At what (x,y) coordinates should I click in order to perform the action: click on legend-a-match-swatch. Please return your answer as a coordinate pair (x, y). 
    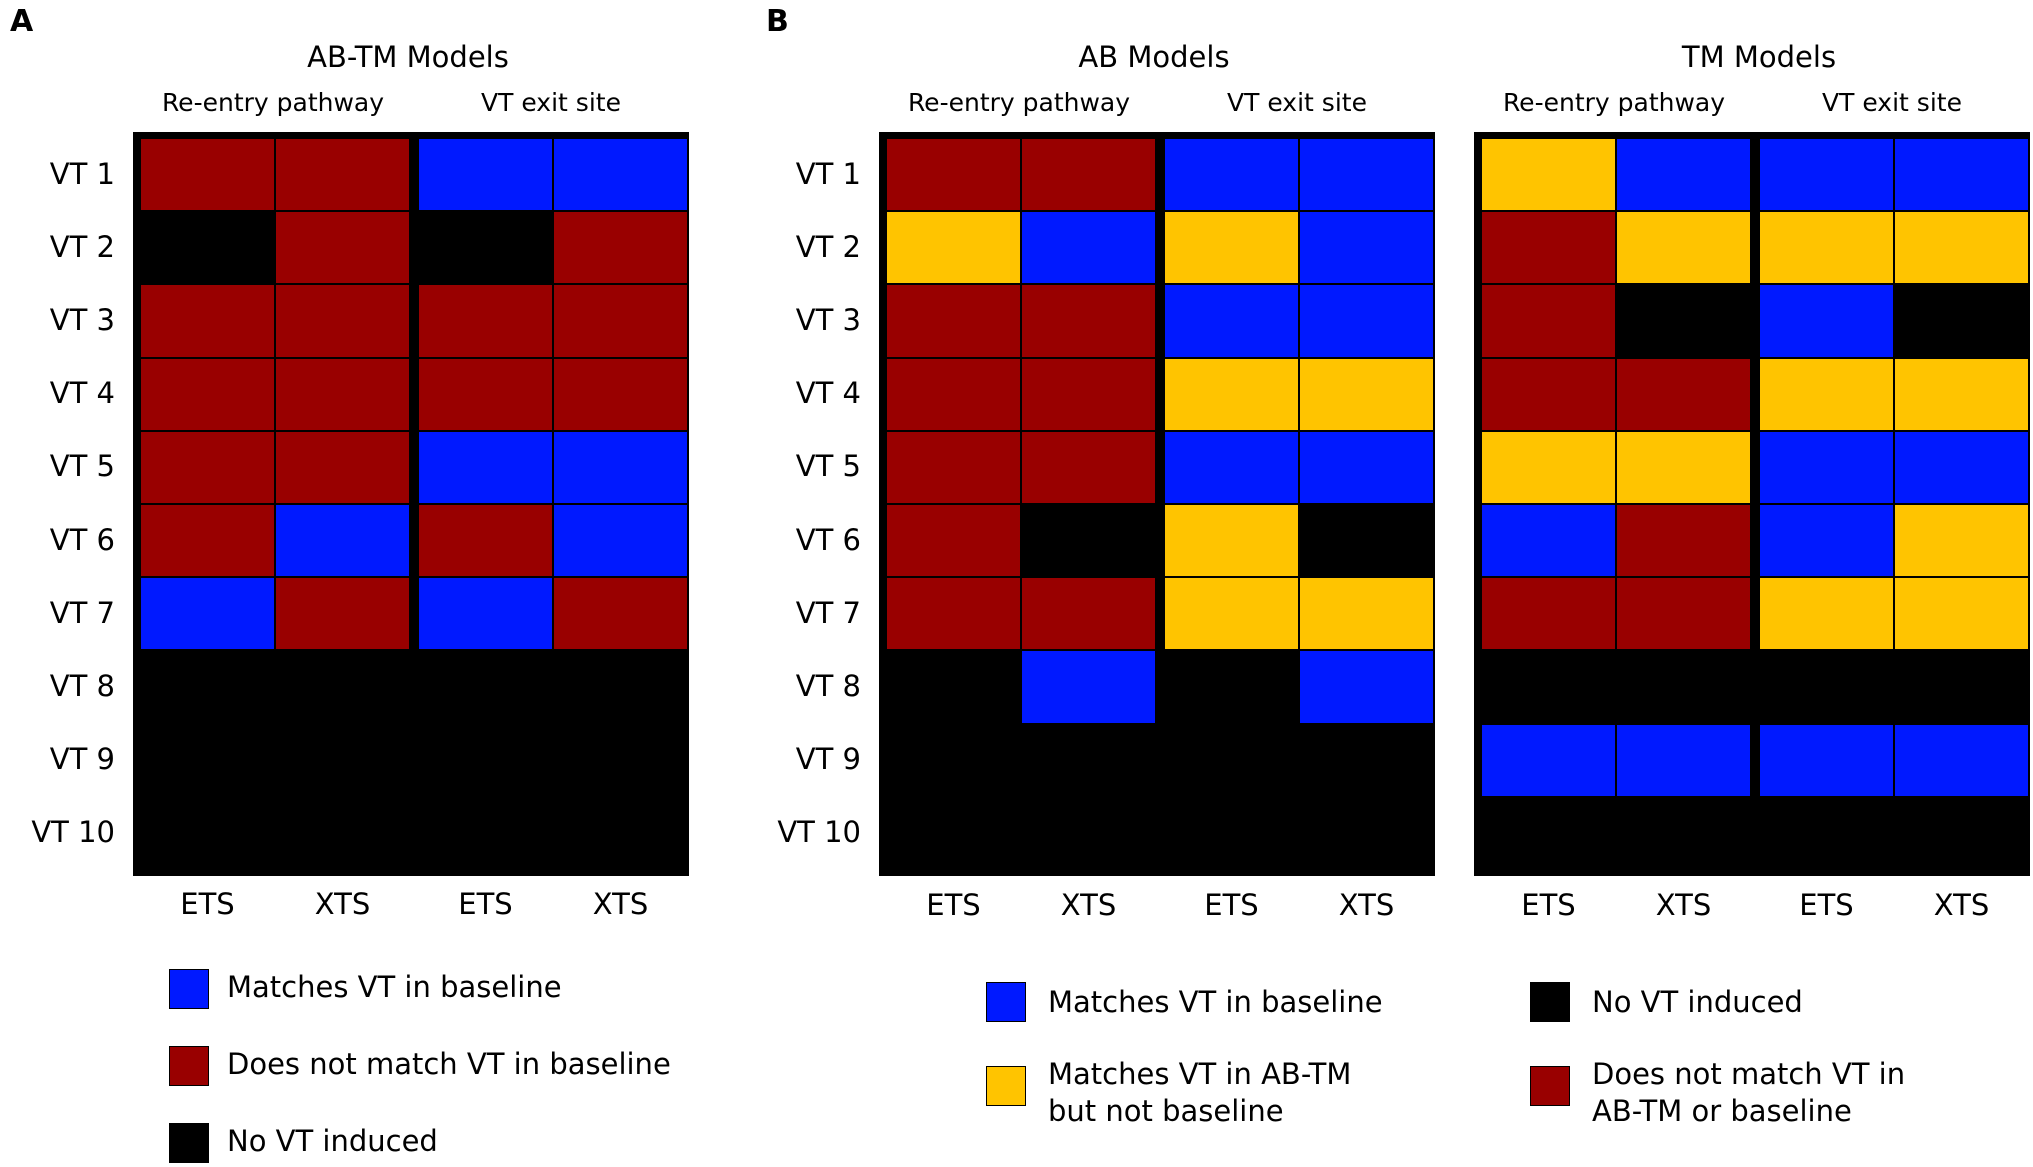
    Looking at the image, I should click on (189, 989).